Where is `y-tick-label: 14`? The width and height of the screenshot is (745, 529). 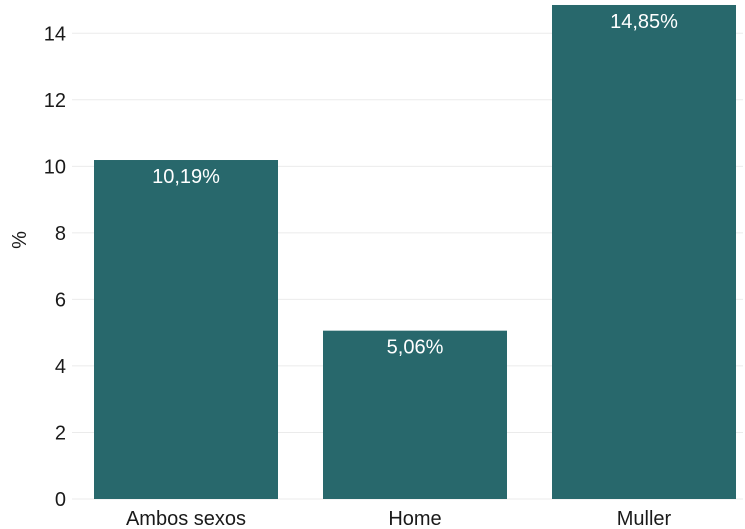 y-tick-label: 14 is located at coordinates (55, 34).